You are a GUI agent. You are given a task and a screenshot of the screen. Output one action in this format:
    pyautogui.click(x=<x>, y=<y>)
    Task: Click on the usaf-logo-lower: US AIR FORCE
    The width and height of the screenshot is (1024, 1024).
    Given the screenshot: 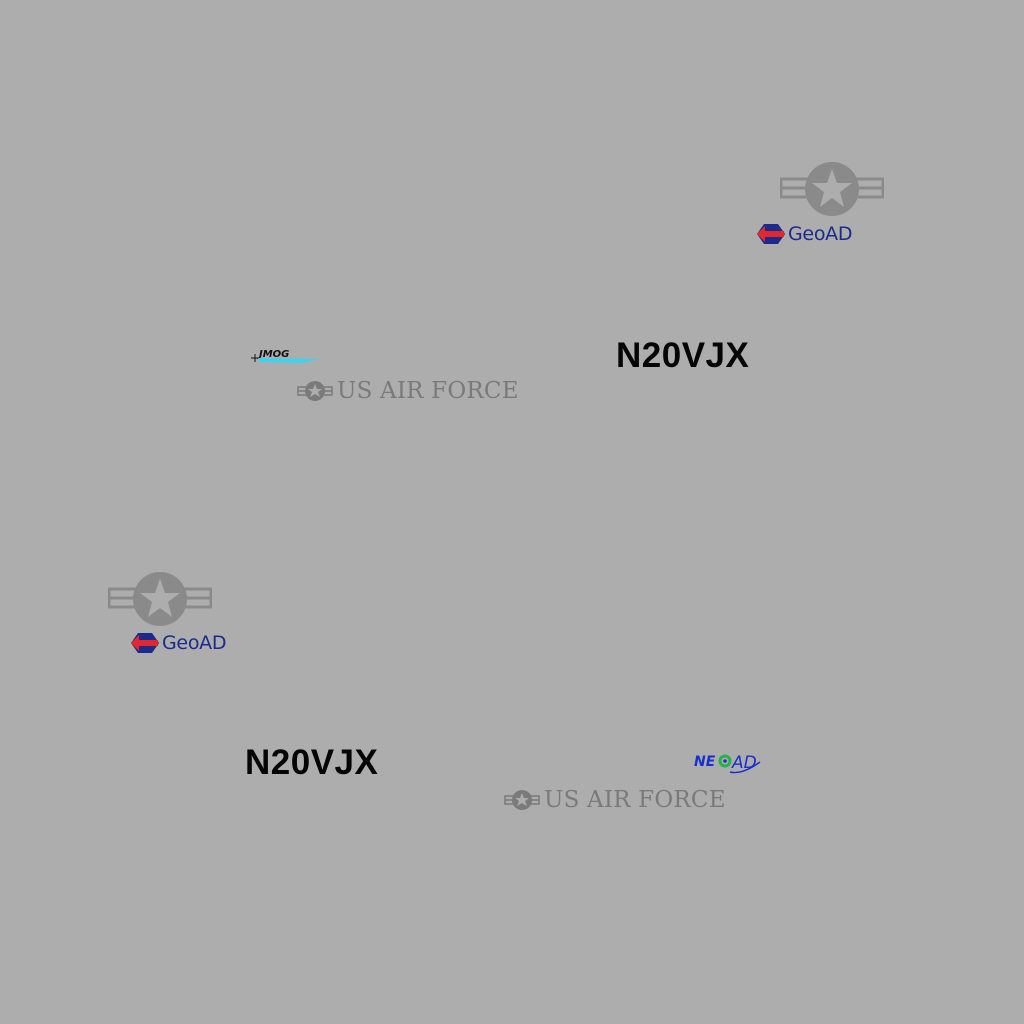 What is the action you would take?
    pyautogui.click(x=615, y=800)
    